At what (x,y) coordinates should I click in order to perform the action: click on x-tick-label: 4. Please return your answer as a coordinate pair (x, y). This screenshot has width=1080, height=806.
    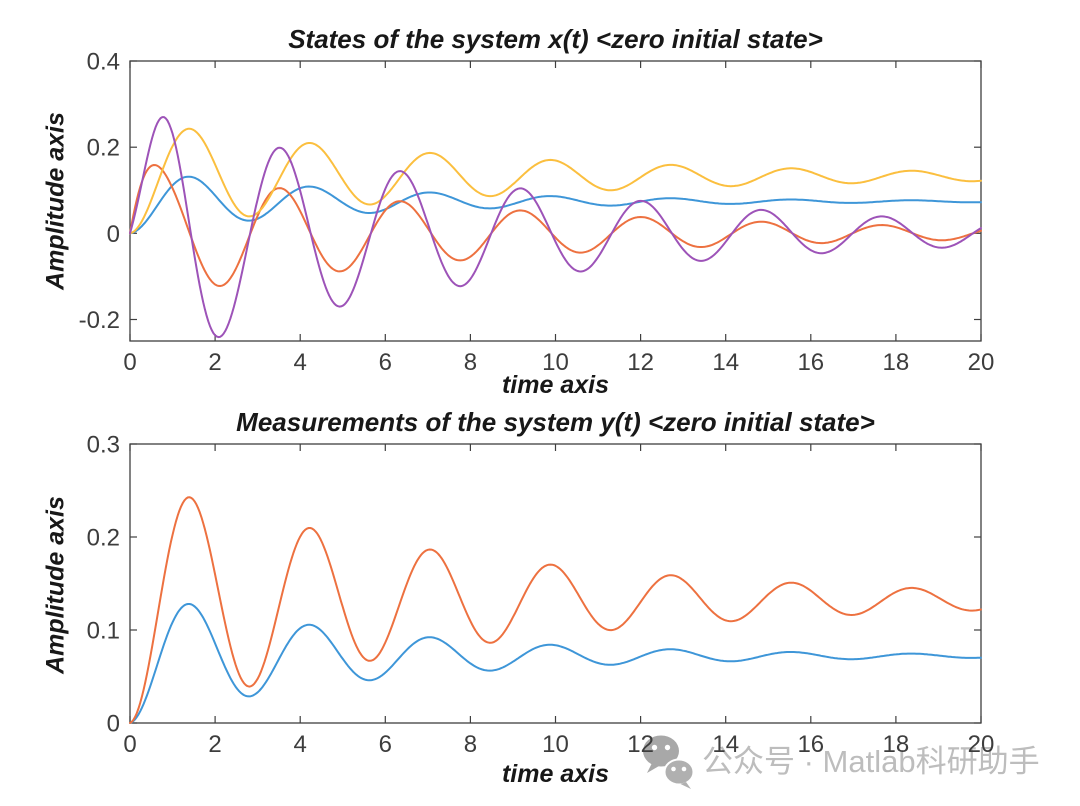
    Looking at the image, I should click on (300, 744).